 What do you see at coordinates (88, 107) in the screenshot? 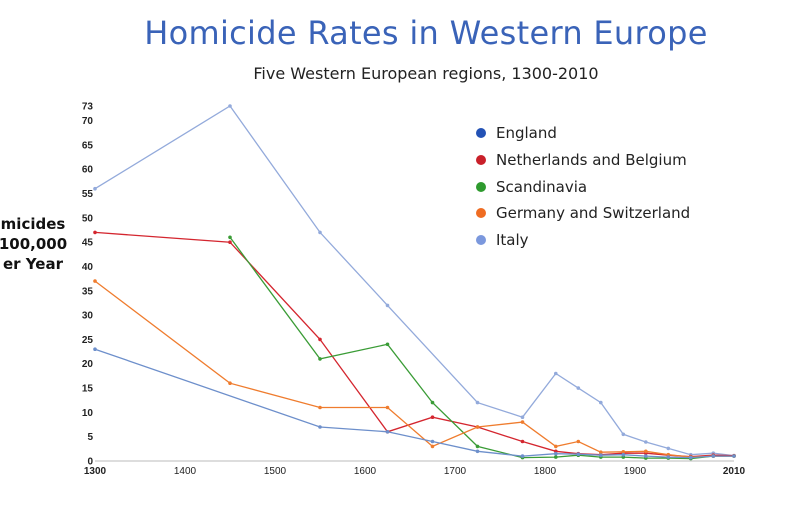
I see `y-tick-label: 73` at bounding box center [88, 107].